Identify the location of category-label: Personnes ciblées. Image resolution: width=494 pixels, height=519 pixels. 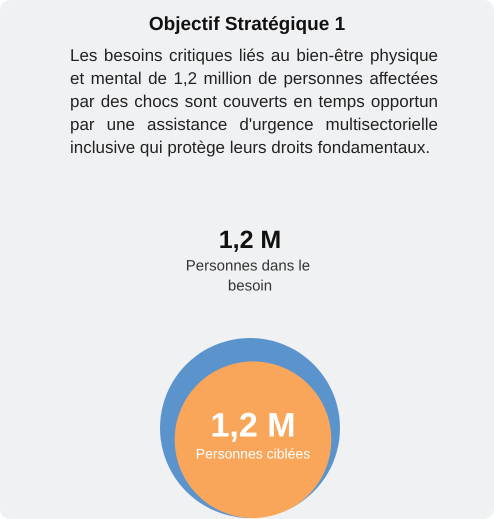
(253, 454).